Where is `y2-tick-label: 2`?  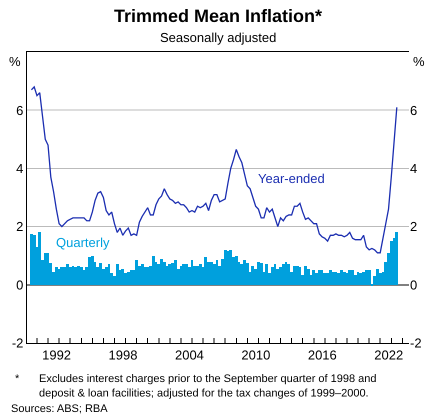 y2-tick-label: 2 is located at coordinates (414, 226).